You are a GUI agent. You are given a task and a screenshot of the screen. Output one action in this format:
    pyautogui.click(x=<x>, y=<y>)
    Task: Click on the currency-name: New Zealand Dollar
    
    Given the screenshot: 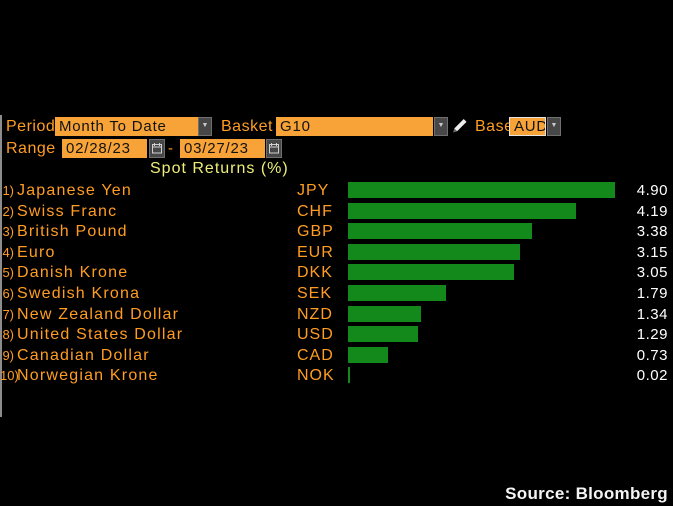 What is the action you would take?
    pyautogui.click(x=98, y=314)
    